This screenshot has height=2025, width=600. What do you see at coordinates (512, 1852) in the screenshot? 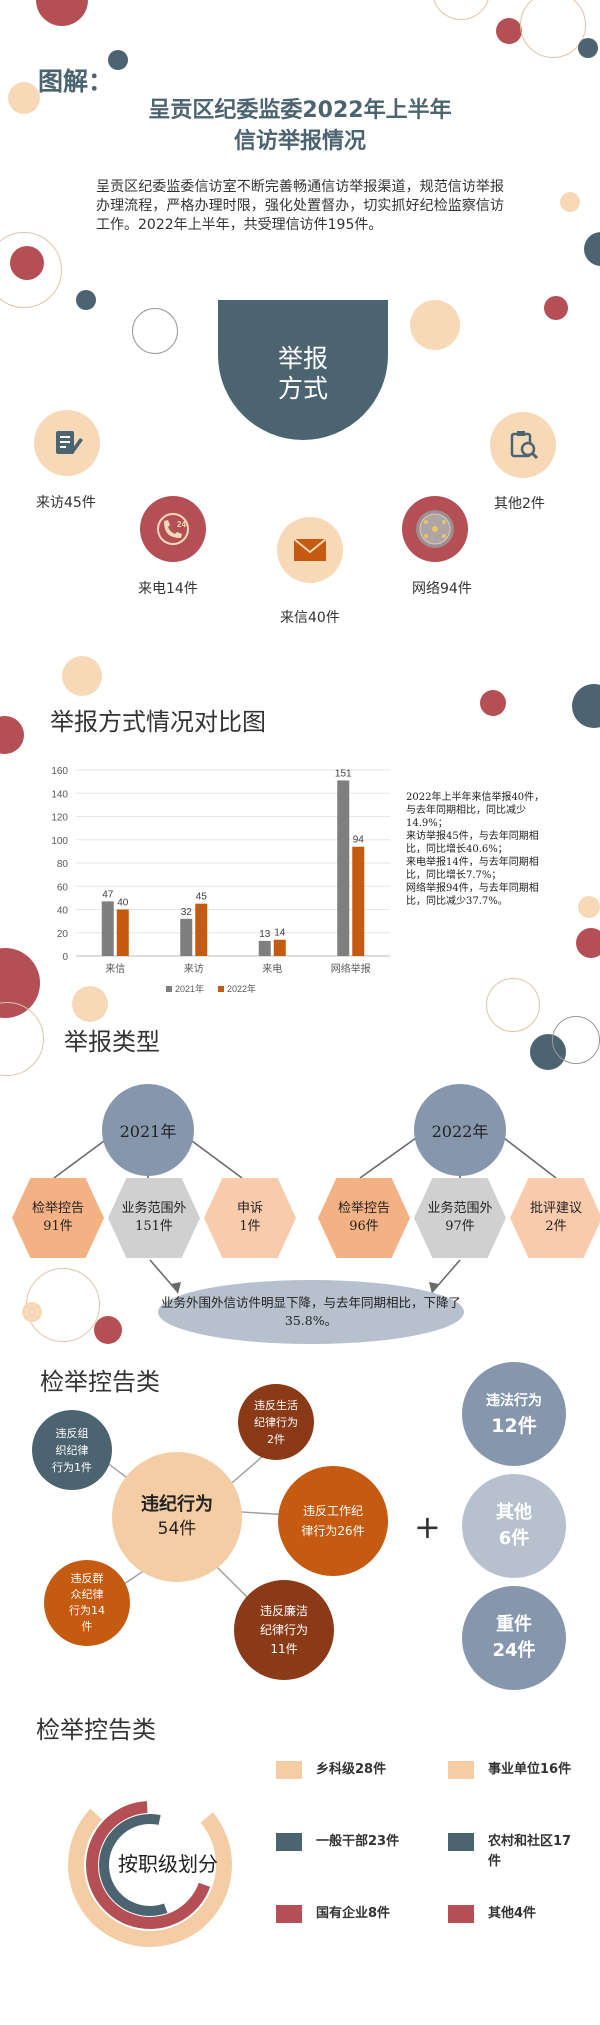
I see `legend-village: 农村和社区17件` at bounding box center [512, 1852].